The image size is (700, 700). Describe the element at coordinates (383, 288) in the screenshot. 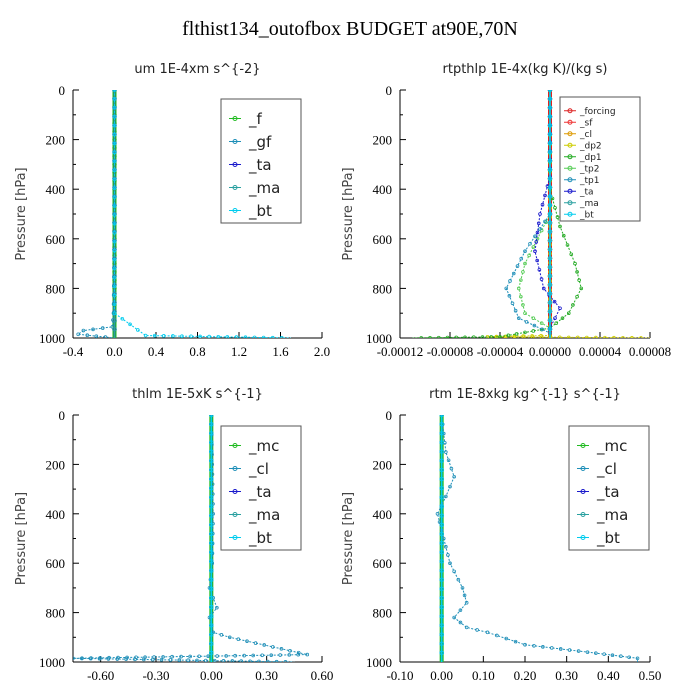

I see `y-tick-label: 800` at that location.